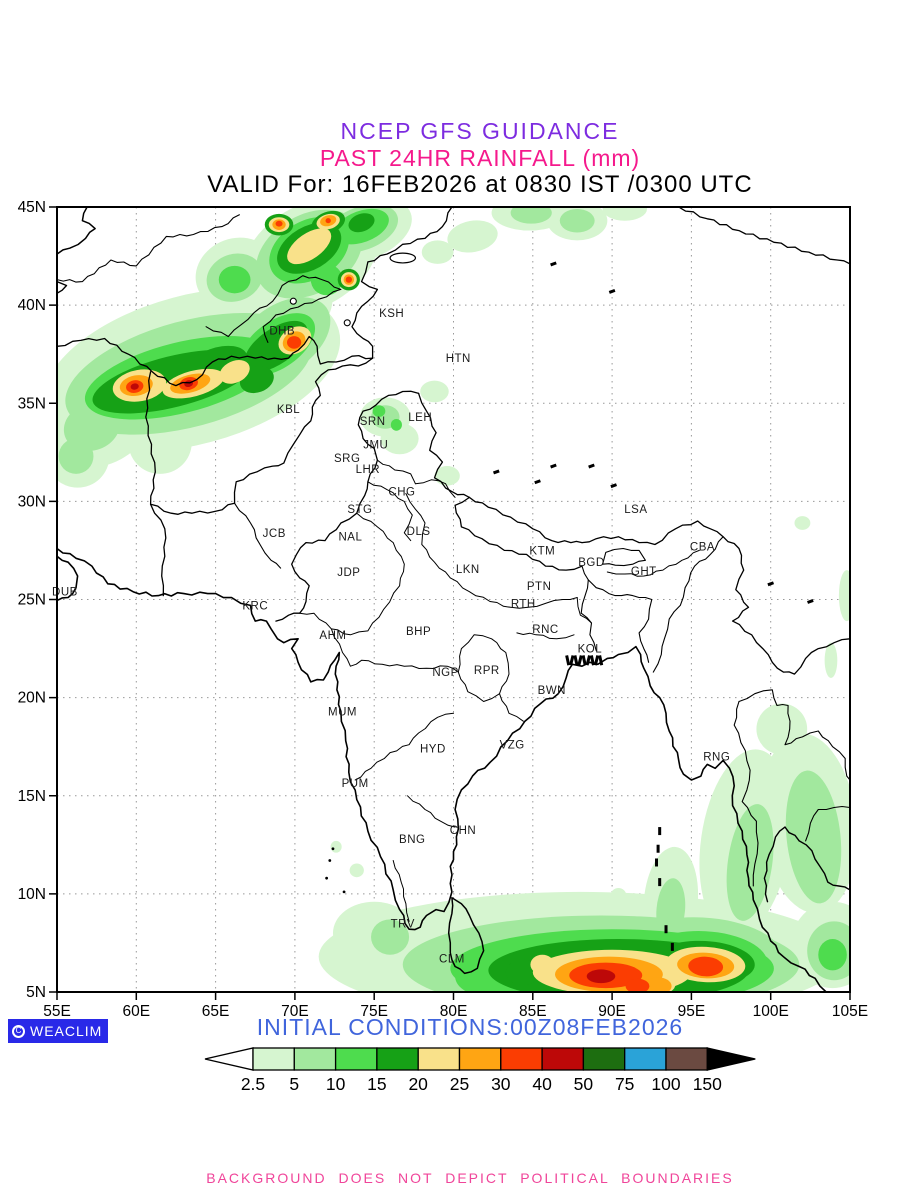 This screenshot has width=900, height=1200. Describe the element at coordinates (355, 784) in the screenshot. I see `station-label-pum: PUM` at that location.